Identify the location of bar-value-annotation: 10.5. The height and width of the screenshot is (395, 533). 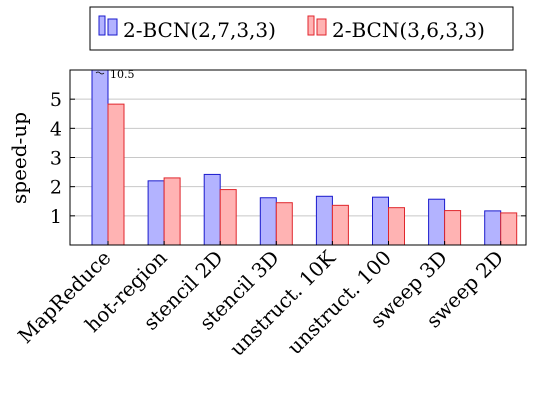
(122, 74).